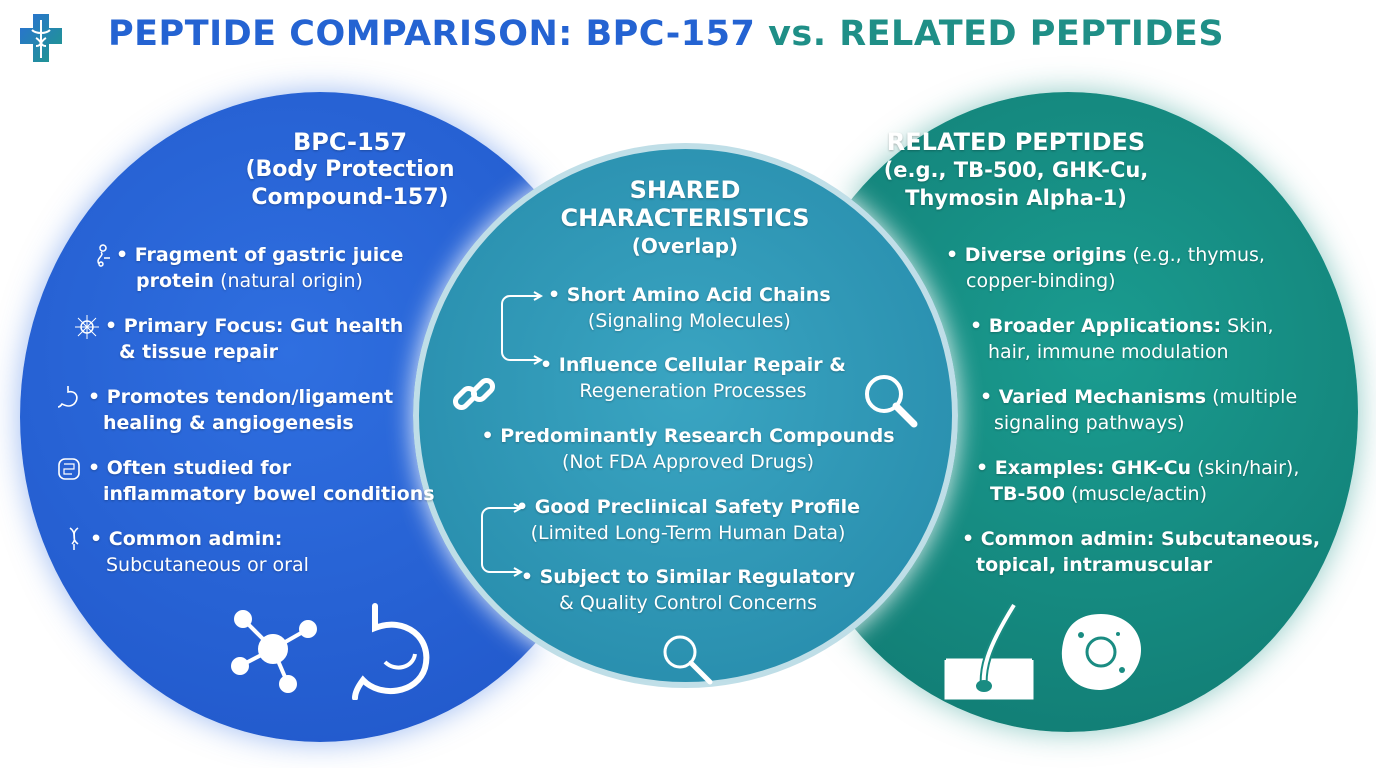 This screenshot has height=768, width=1376. I want to click on item-bold: • Short Amino Acid Chains, so click(689, 295).